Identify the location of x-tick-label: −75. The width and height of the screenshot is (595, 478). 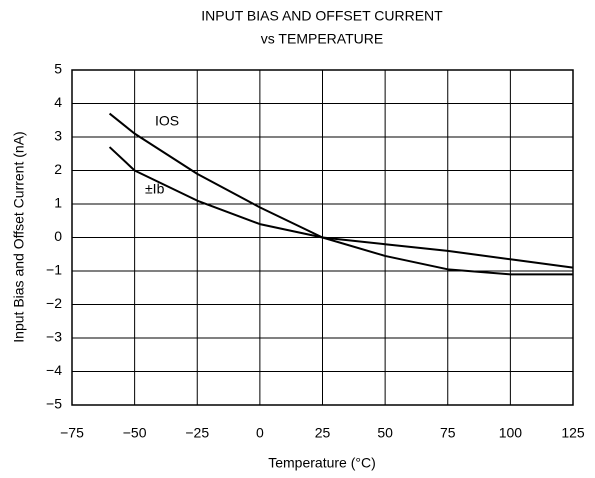
(72, 433).